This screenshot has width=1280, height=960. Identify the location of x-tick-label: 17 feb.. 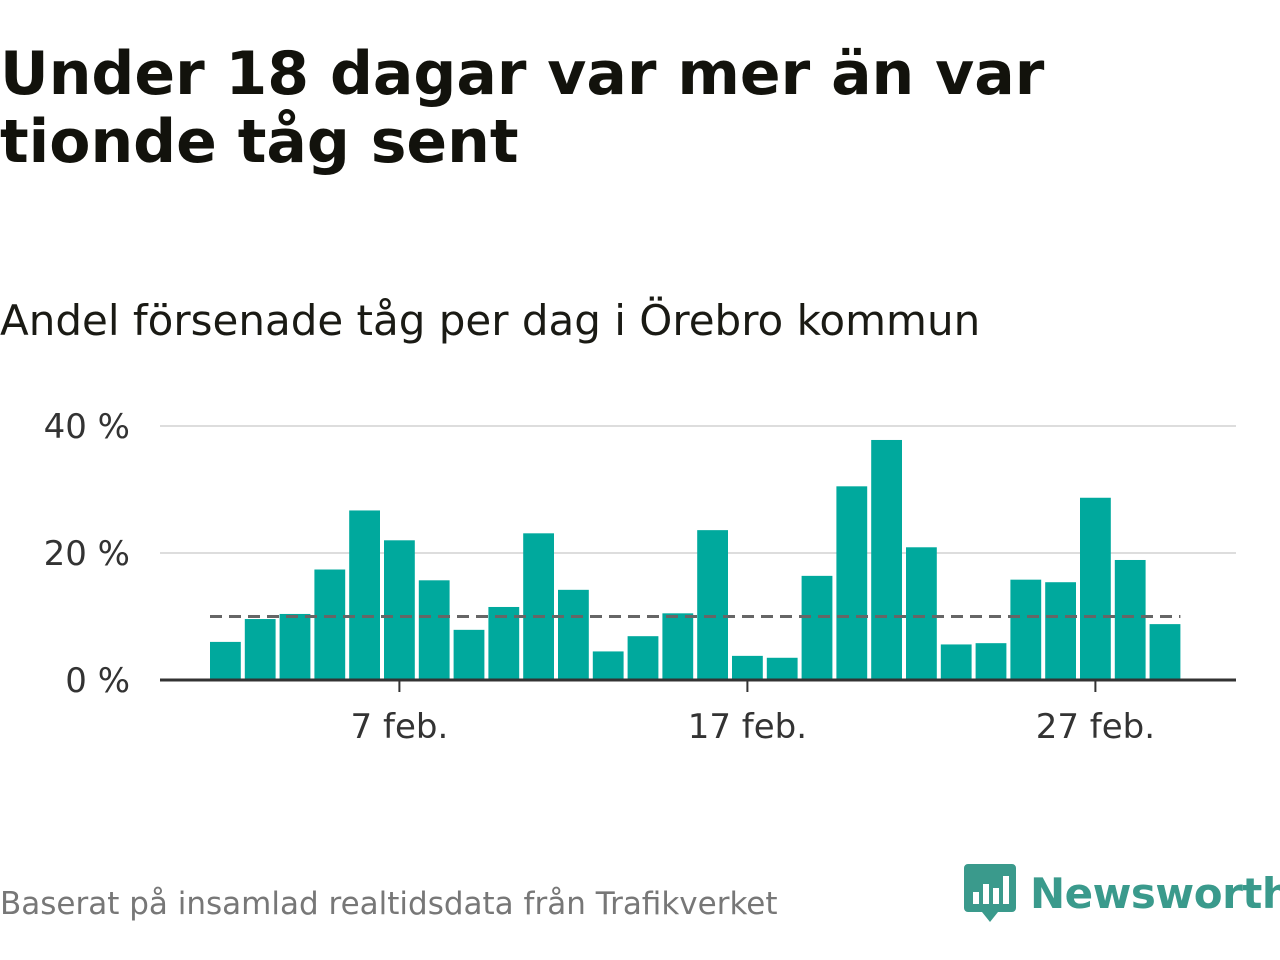
(747, 727).